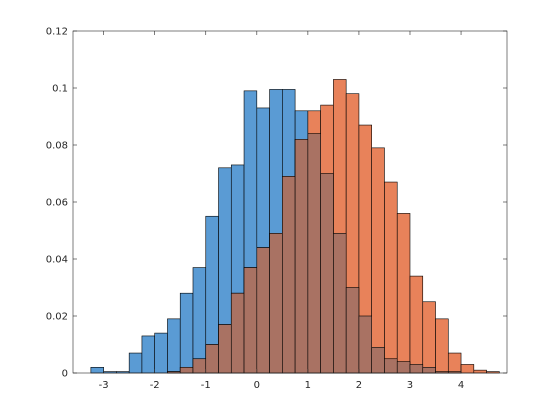  What do you see at coordinates (60, 89) in the screenshot?
I see `y-tick-label: 0.1` at bounding box center [60, 89].